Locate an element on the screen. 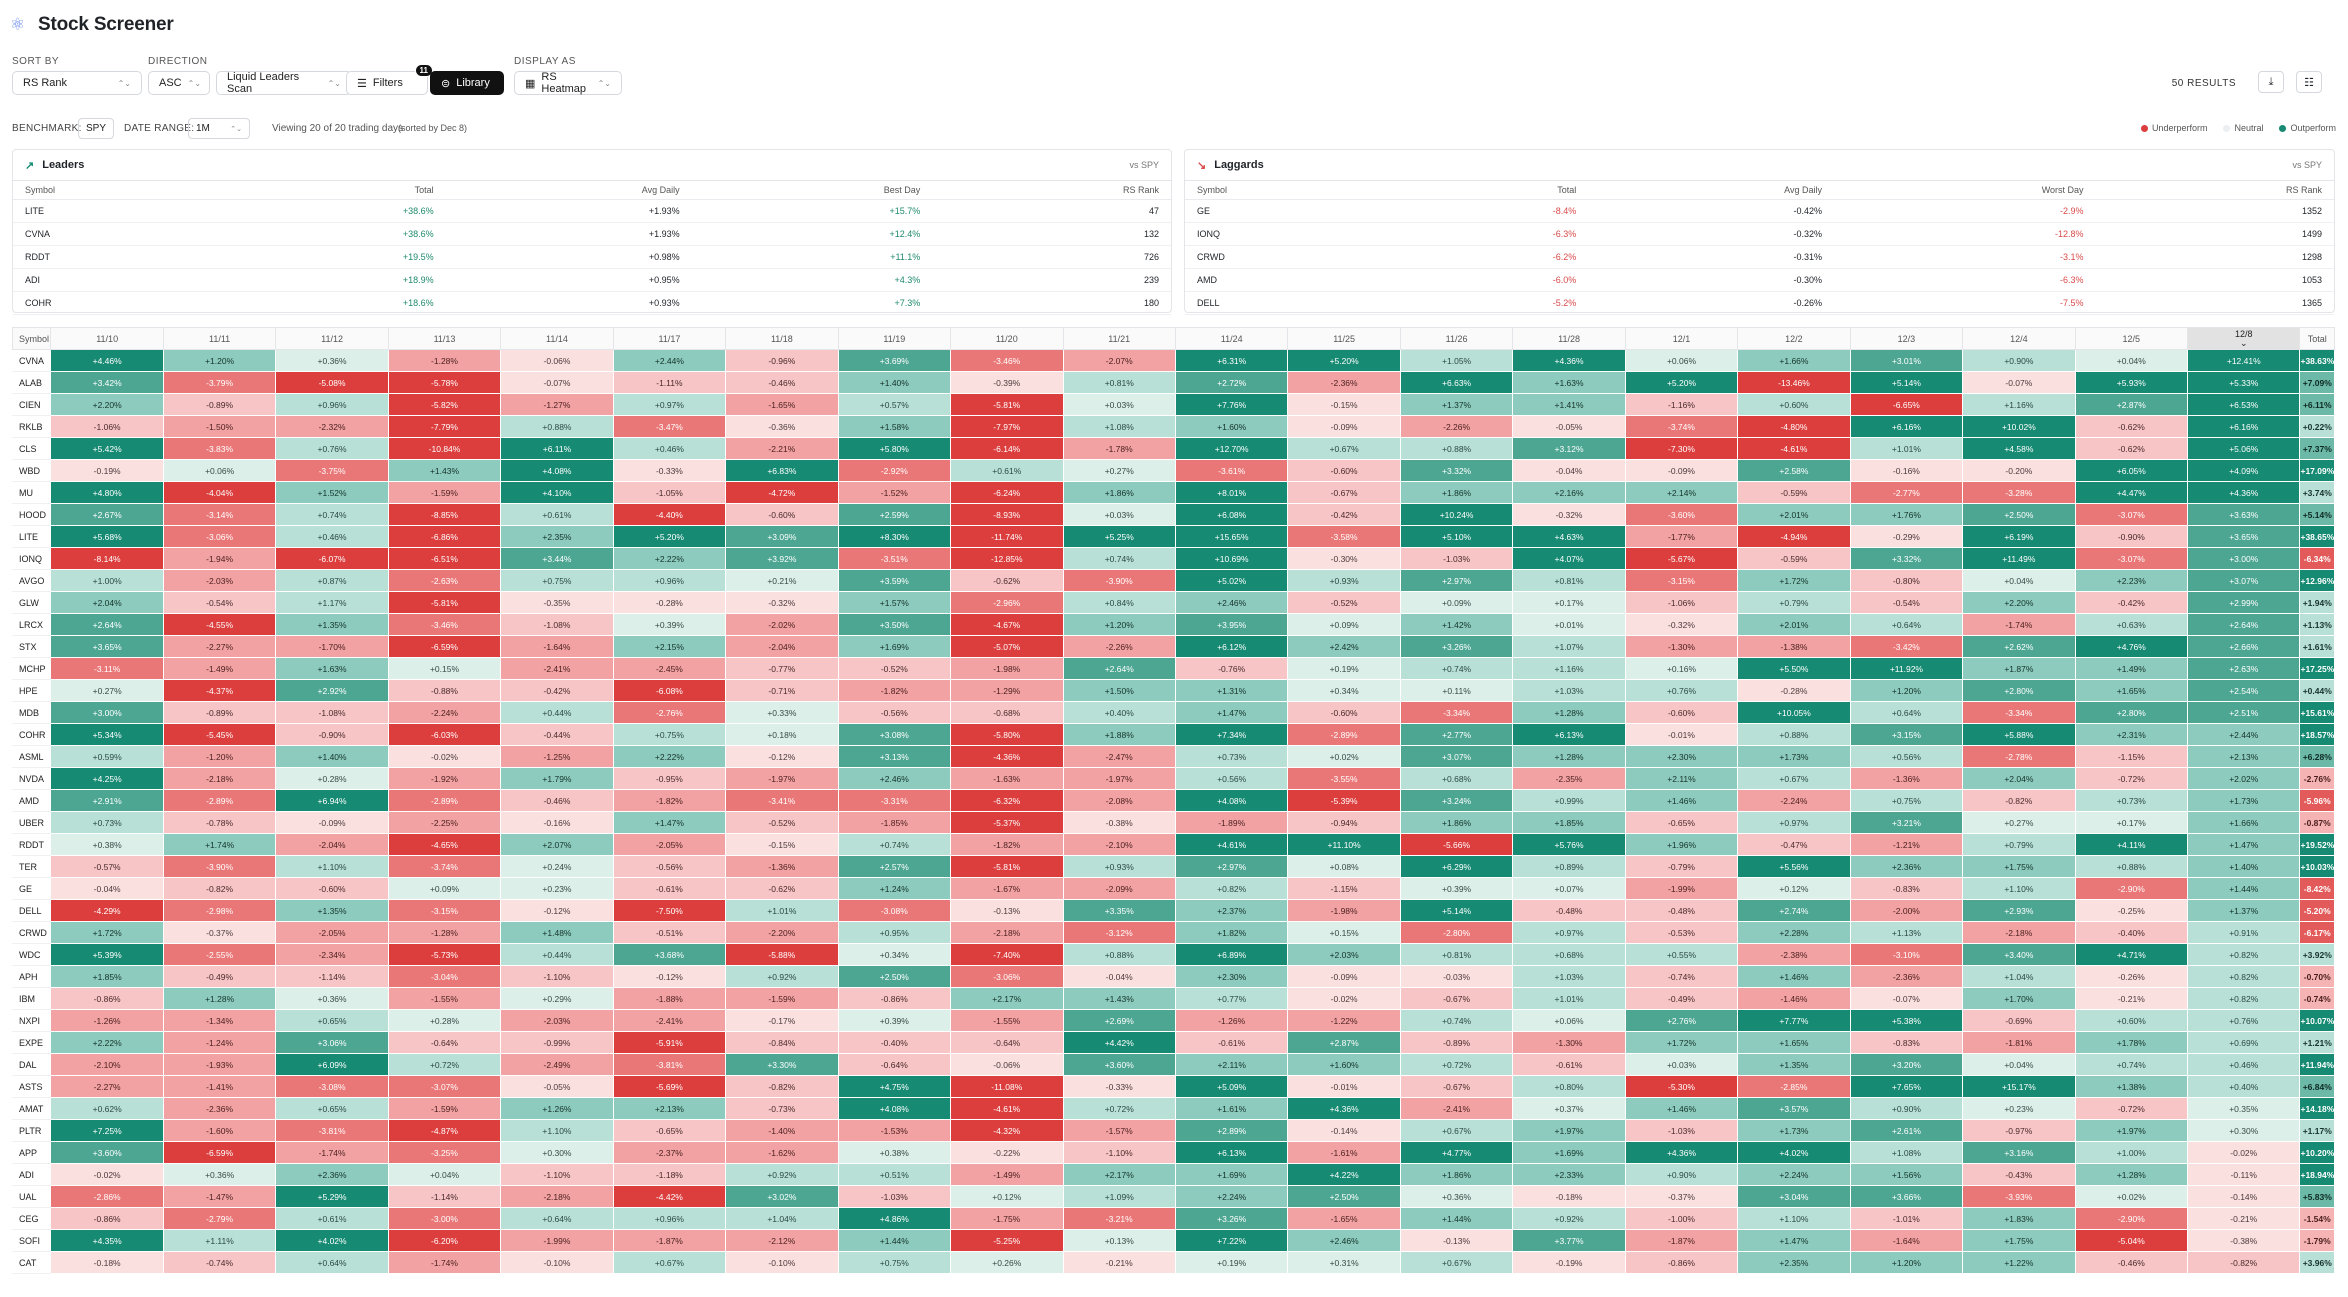 This screenshot has height=1297, width=2348. row-symbol: CRWD is located at coordinates (31, 932).